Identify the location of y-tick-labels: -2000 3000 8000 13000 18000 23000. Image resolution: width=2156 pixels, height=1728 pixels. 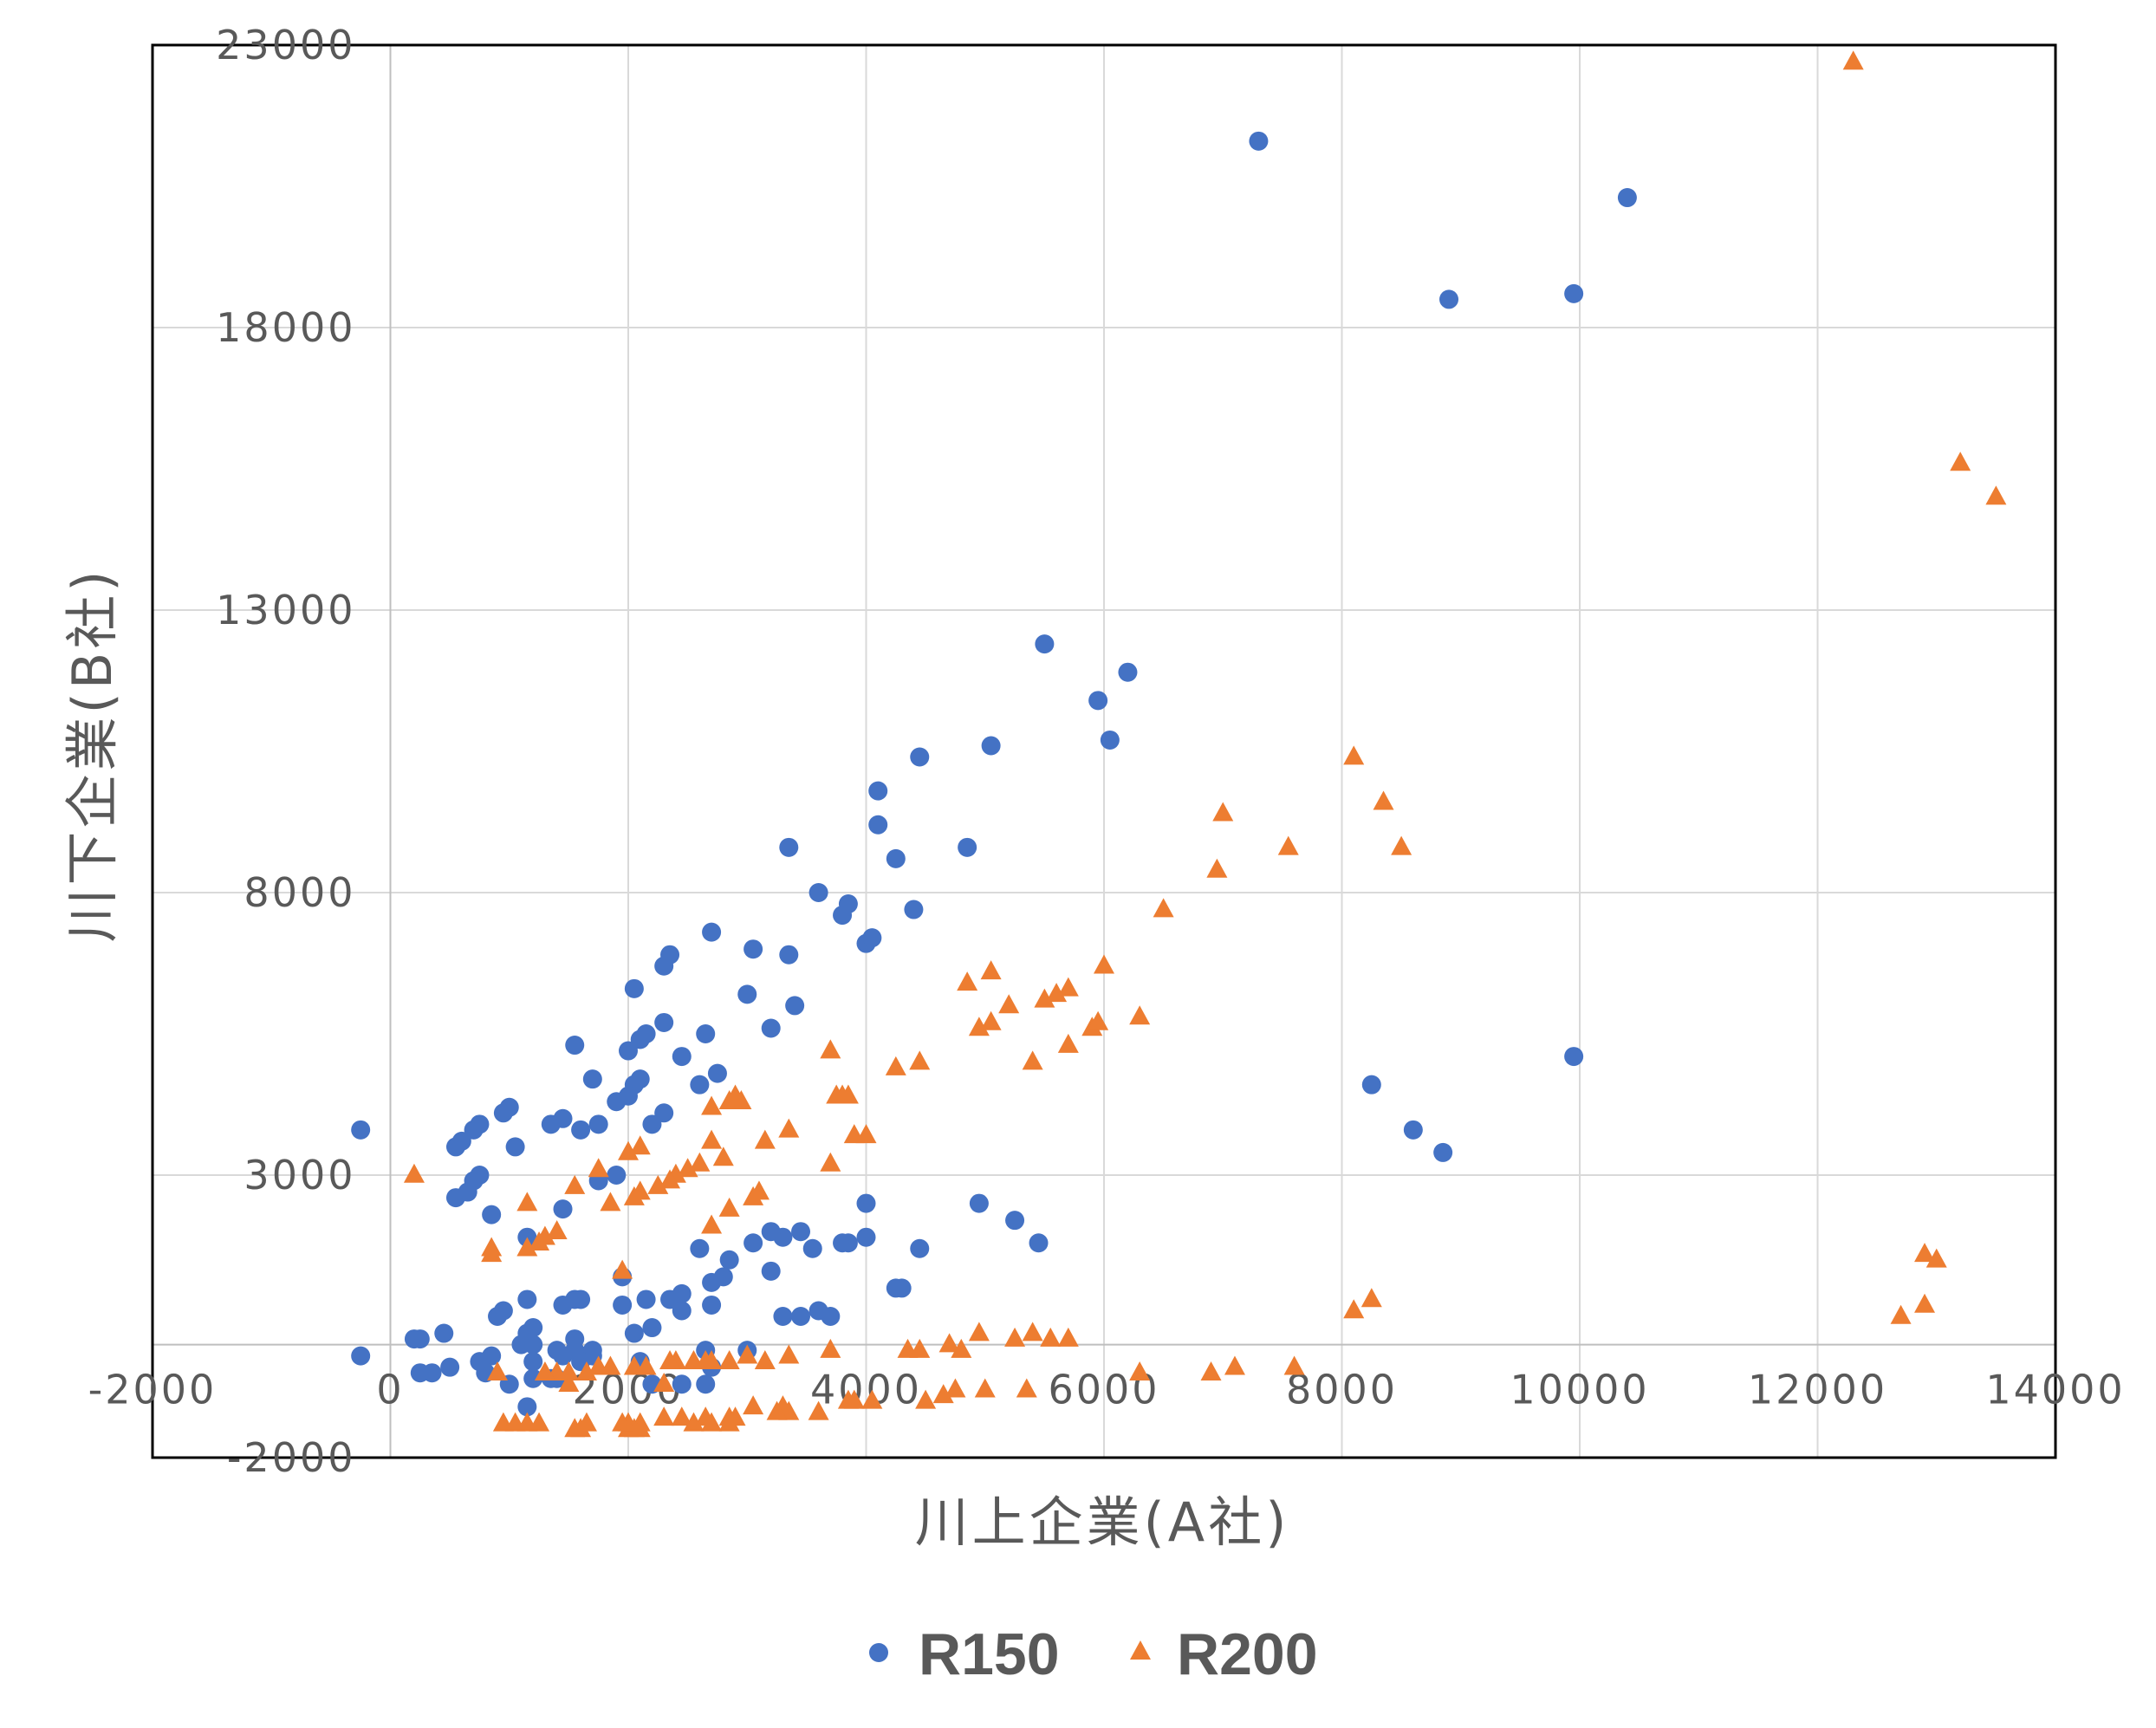
(286, 751).